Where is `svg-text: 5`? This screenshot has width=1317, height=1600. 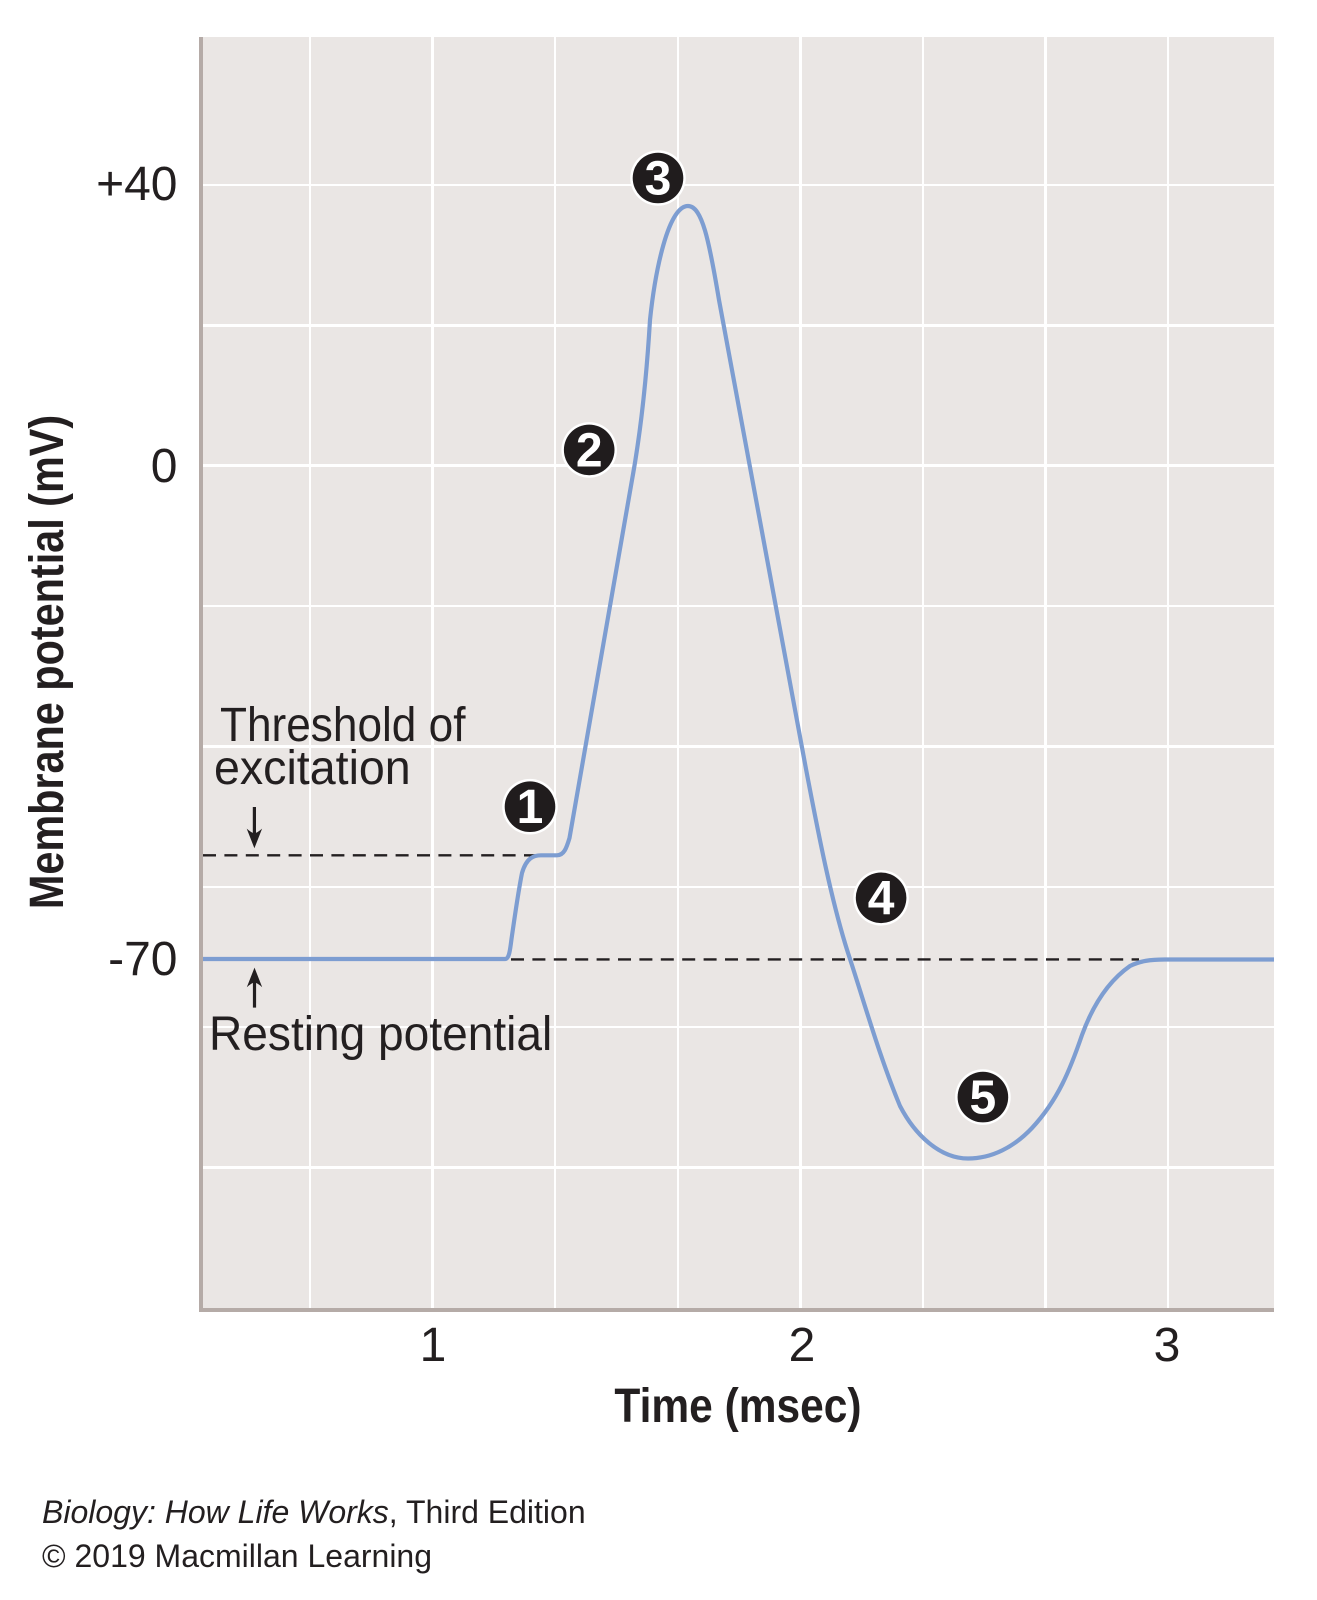
svg-text: 5 is located at coordinates (983, 1098).